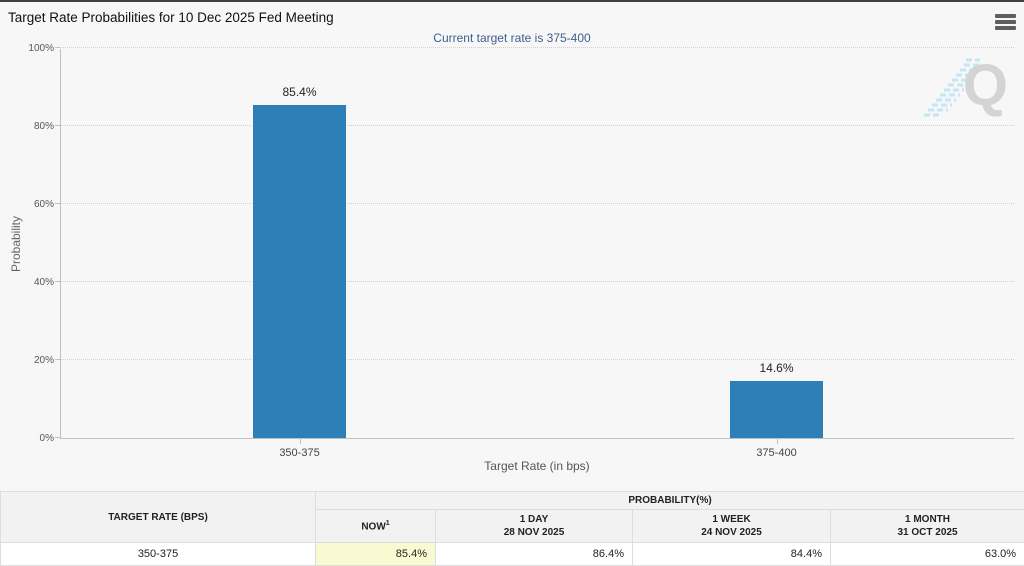 Image resolution: width=1024 pixels, height=566 pixels. I want to click on cell-1day-probability: 86.4%, so click(534, 554).